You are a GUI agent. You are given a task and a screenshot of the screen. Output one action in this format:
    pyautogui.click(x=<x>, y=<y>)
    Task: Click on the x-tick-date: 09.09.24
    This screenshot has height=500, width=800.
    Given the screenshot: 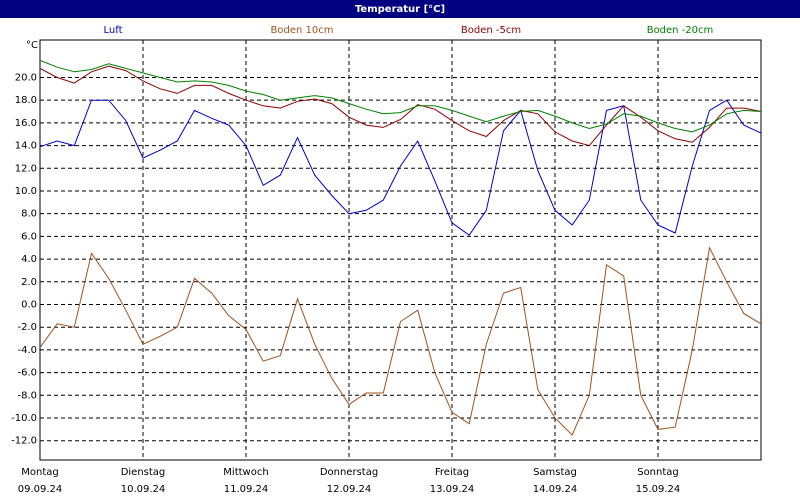 What is the action you would take?
    pyautogui.click(x=40, y=489)
    